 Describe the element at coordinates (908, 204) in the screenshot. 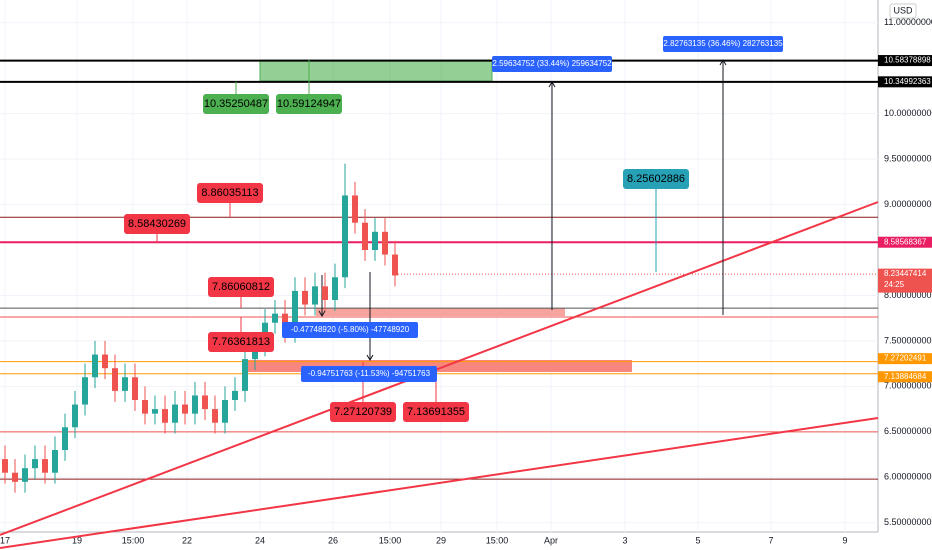

I see `y-tick-label: 9.00000000` at that location.